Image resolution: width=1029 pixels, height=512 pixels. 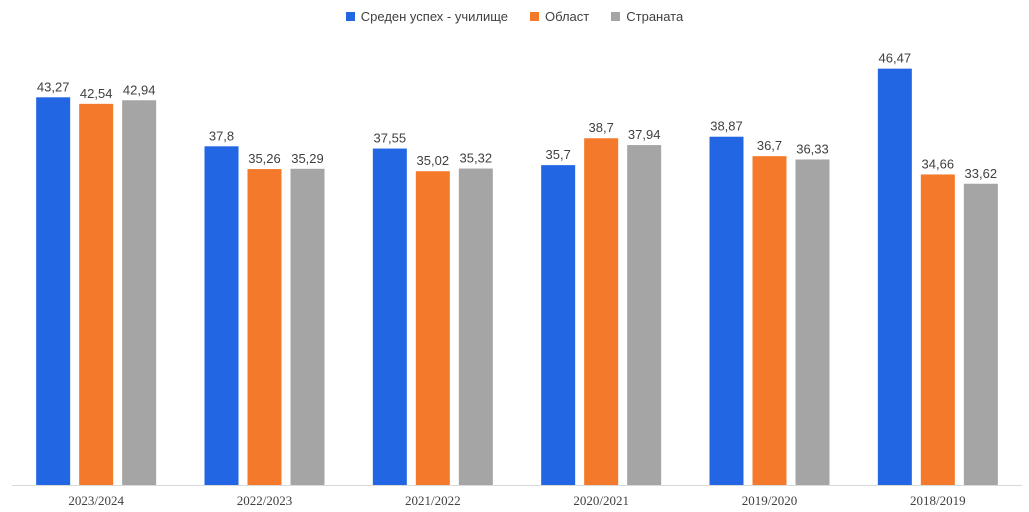 What do you see at coordinates (601, 127) in the screenshot?
I see `data-label-1-3: 38,7` at bounding box center [601, 127].